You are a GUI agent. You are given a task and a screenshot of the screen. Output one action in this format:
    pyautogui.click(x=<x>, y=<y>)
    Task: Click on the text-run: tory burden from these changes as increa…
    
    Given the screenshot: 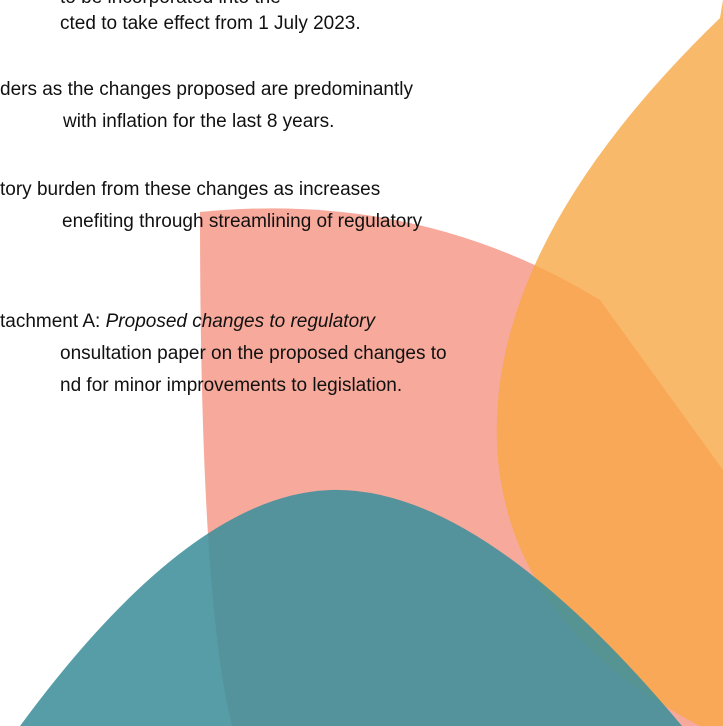 What is the action you would take?
    pyautogui.click(x=190, y=189)
    